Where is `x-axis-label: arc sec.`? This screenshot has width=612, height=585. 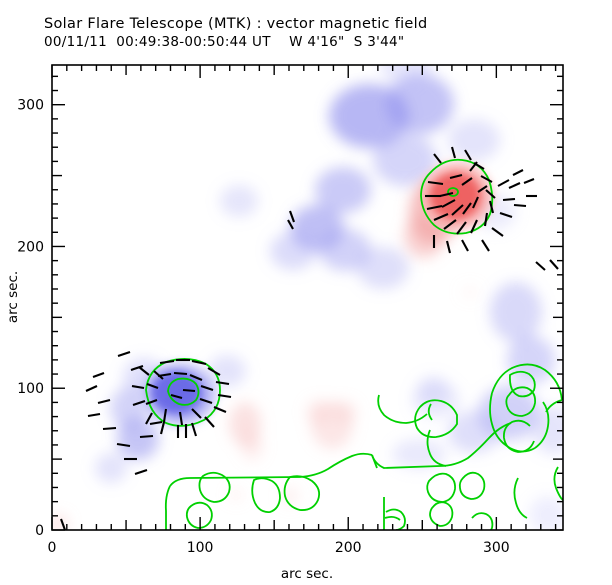
x-axis-label: arc sec. is located at coordinates (307, 574).